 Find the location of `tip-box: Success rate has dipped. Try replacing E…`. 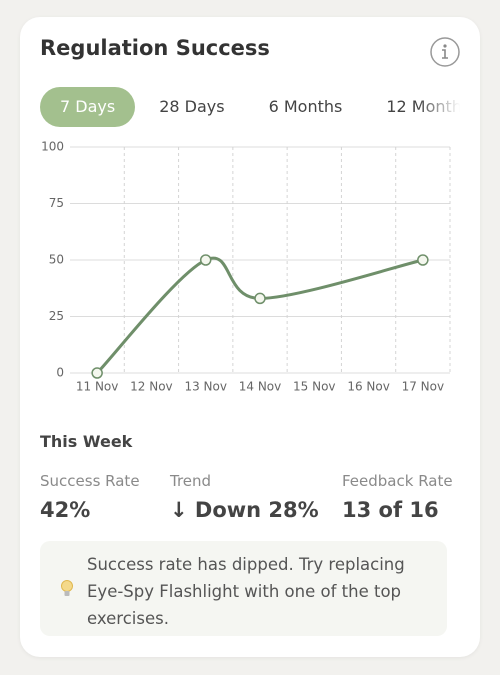

tip-box: Success rate has dipped. Try replacing E… is located at coordinates (243, 588).